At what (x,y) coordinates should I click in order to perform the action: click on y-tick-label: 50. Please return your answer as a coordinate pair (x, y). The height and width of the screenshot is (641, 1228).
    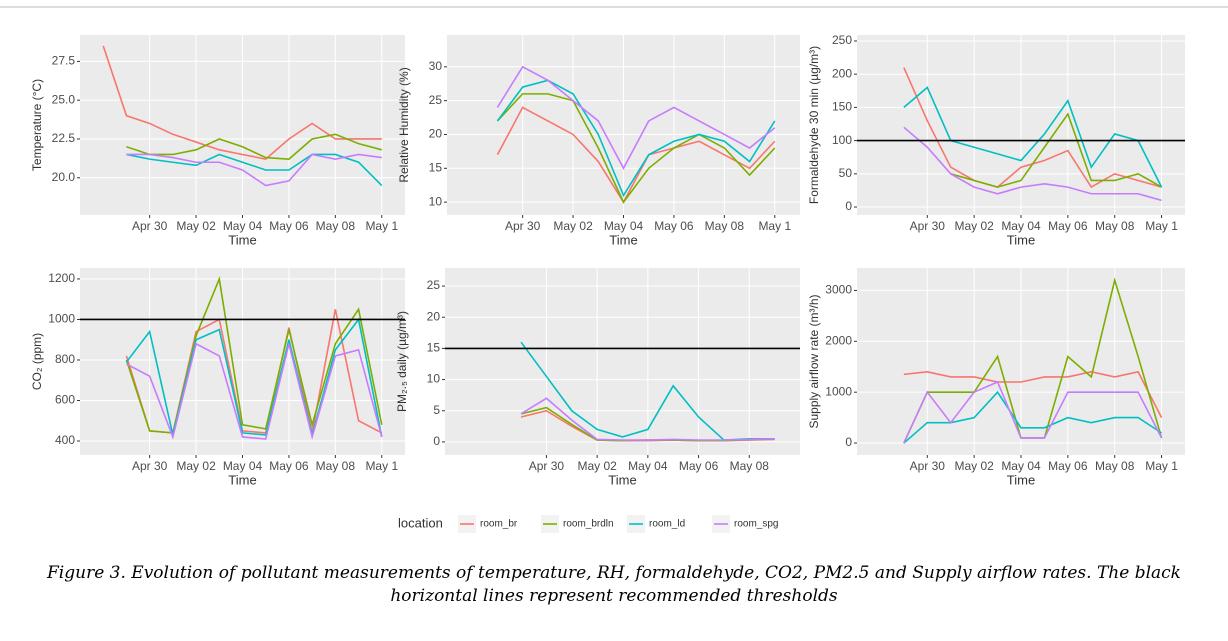
    Looking at the image, I should click on (846, 173).